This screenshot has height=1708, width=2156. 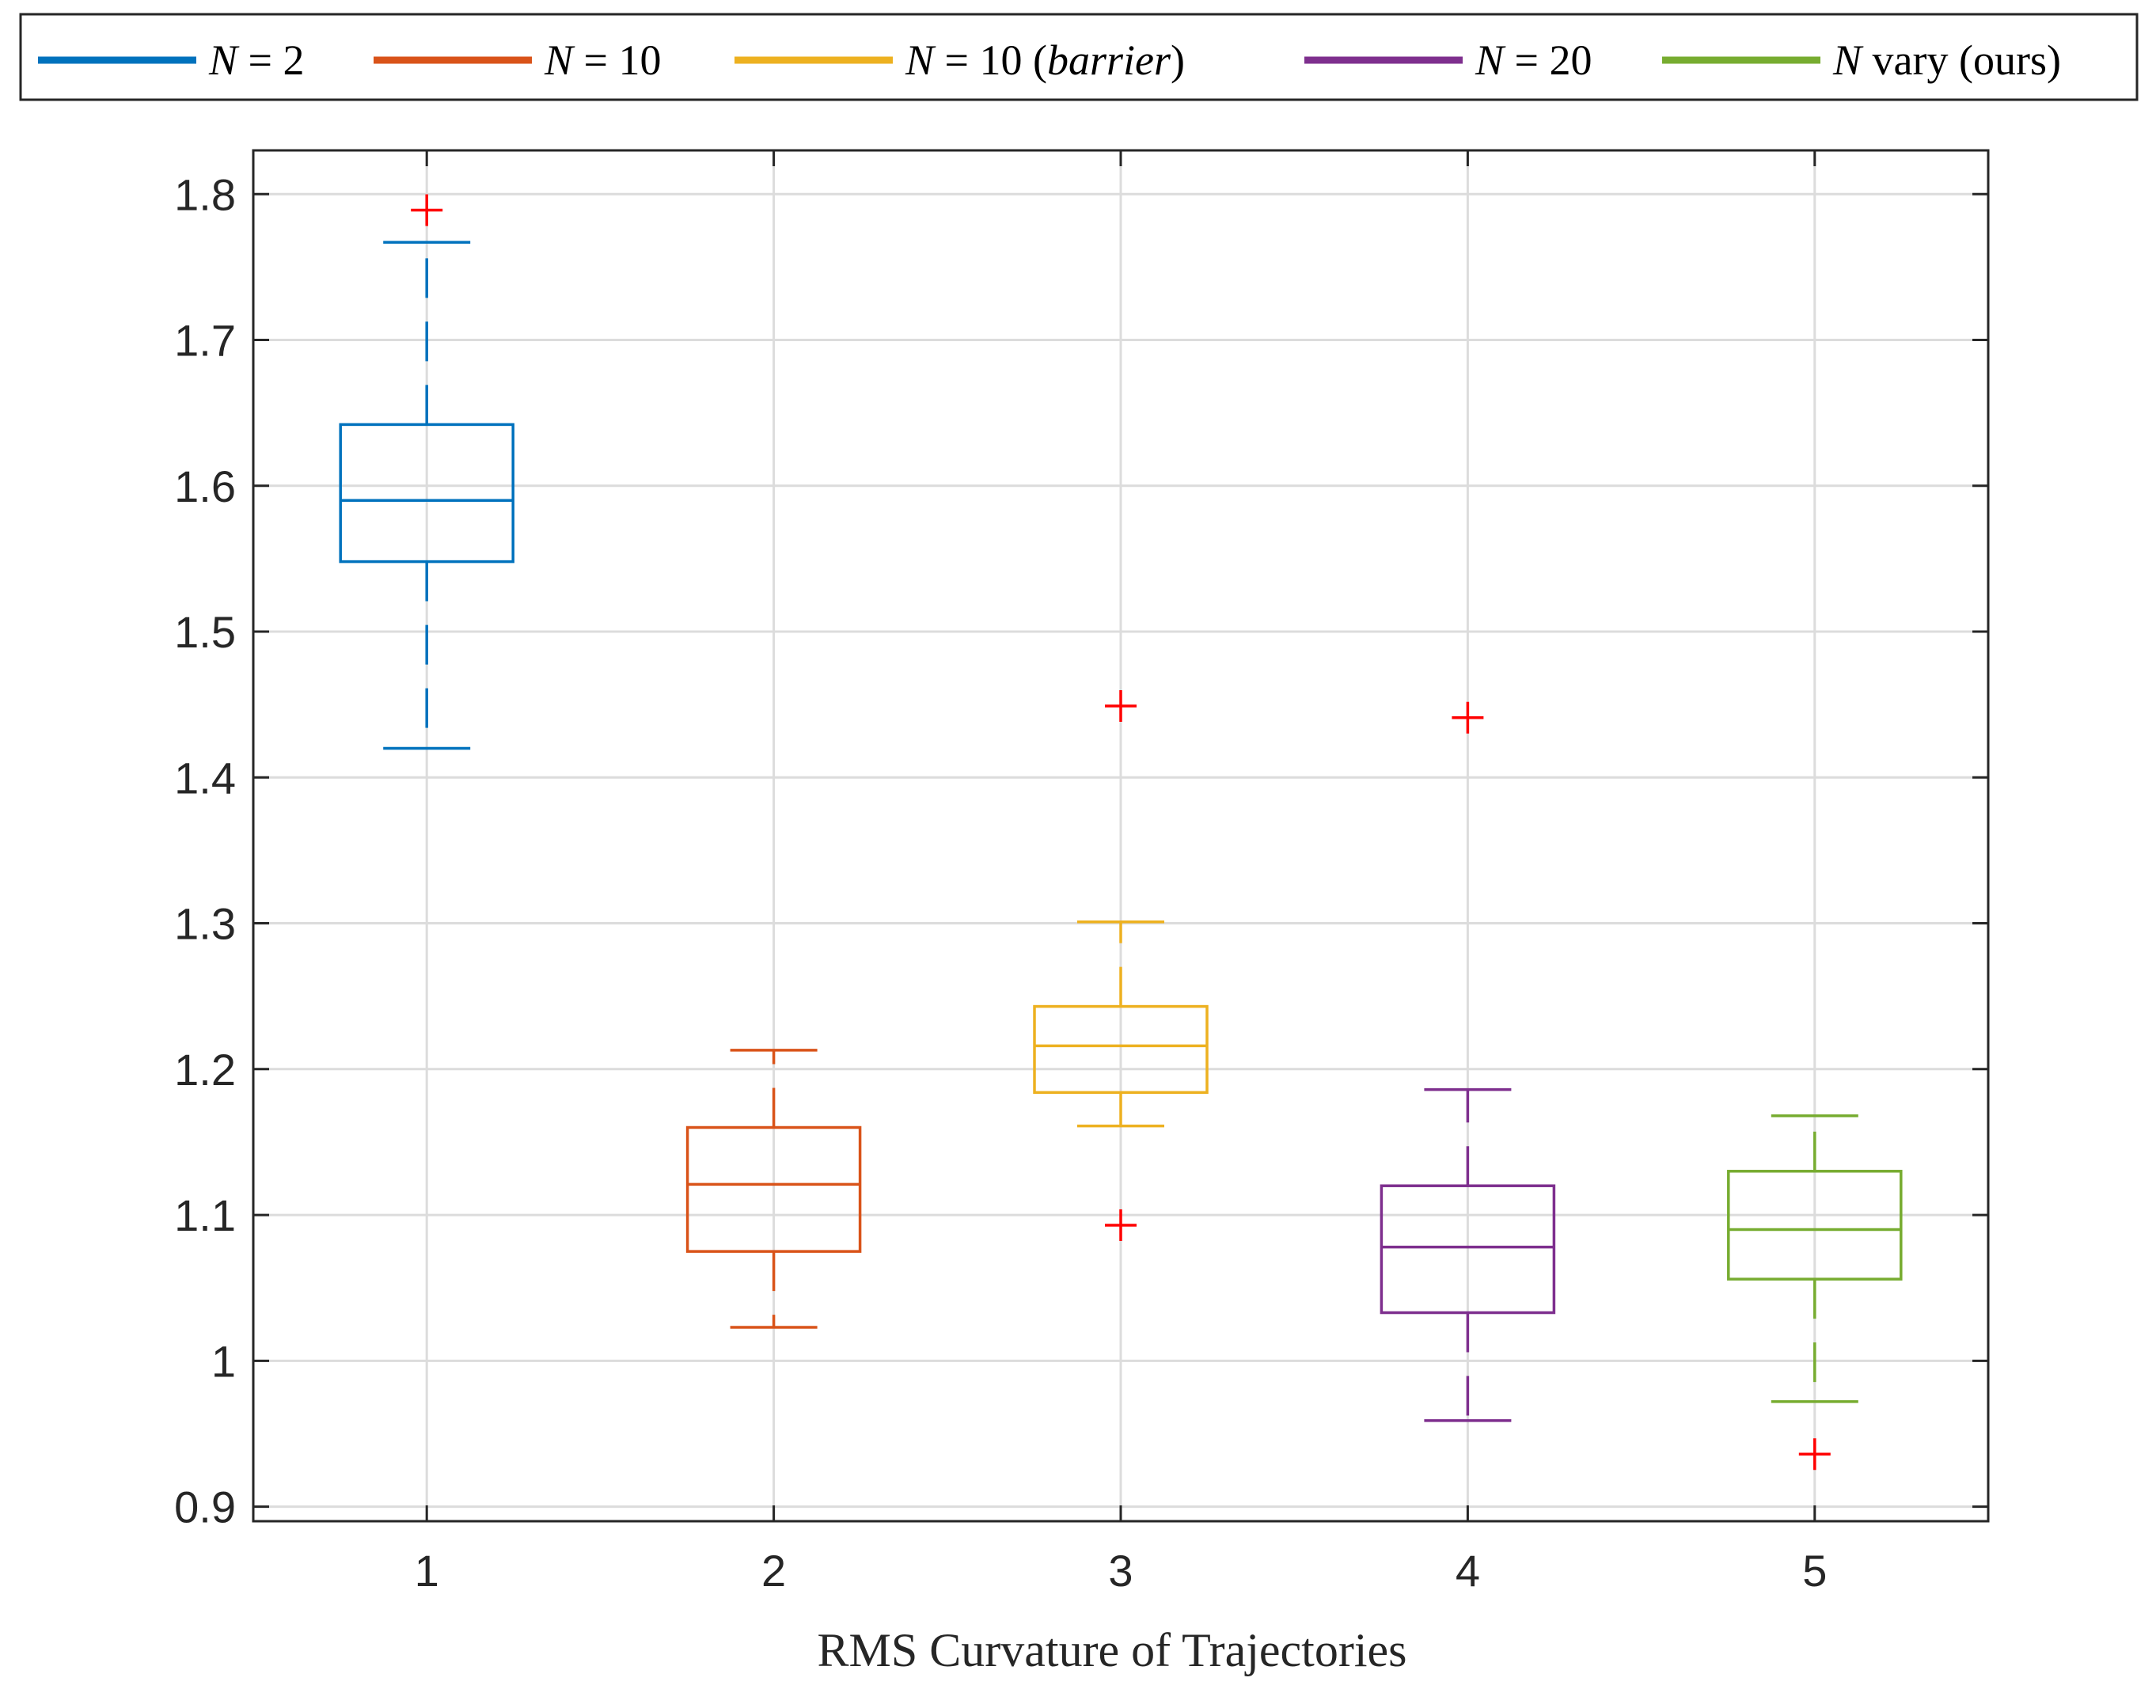 What do you see at coordinates (205, 194) in the screenshot?
I see `y-tick-label: 1.8` at bounding box center [205, 194].